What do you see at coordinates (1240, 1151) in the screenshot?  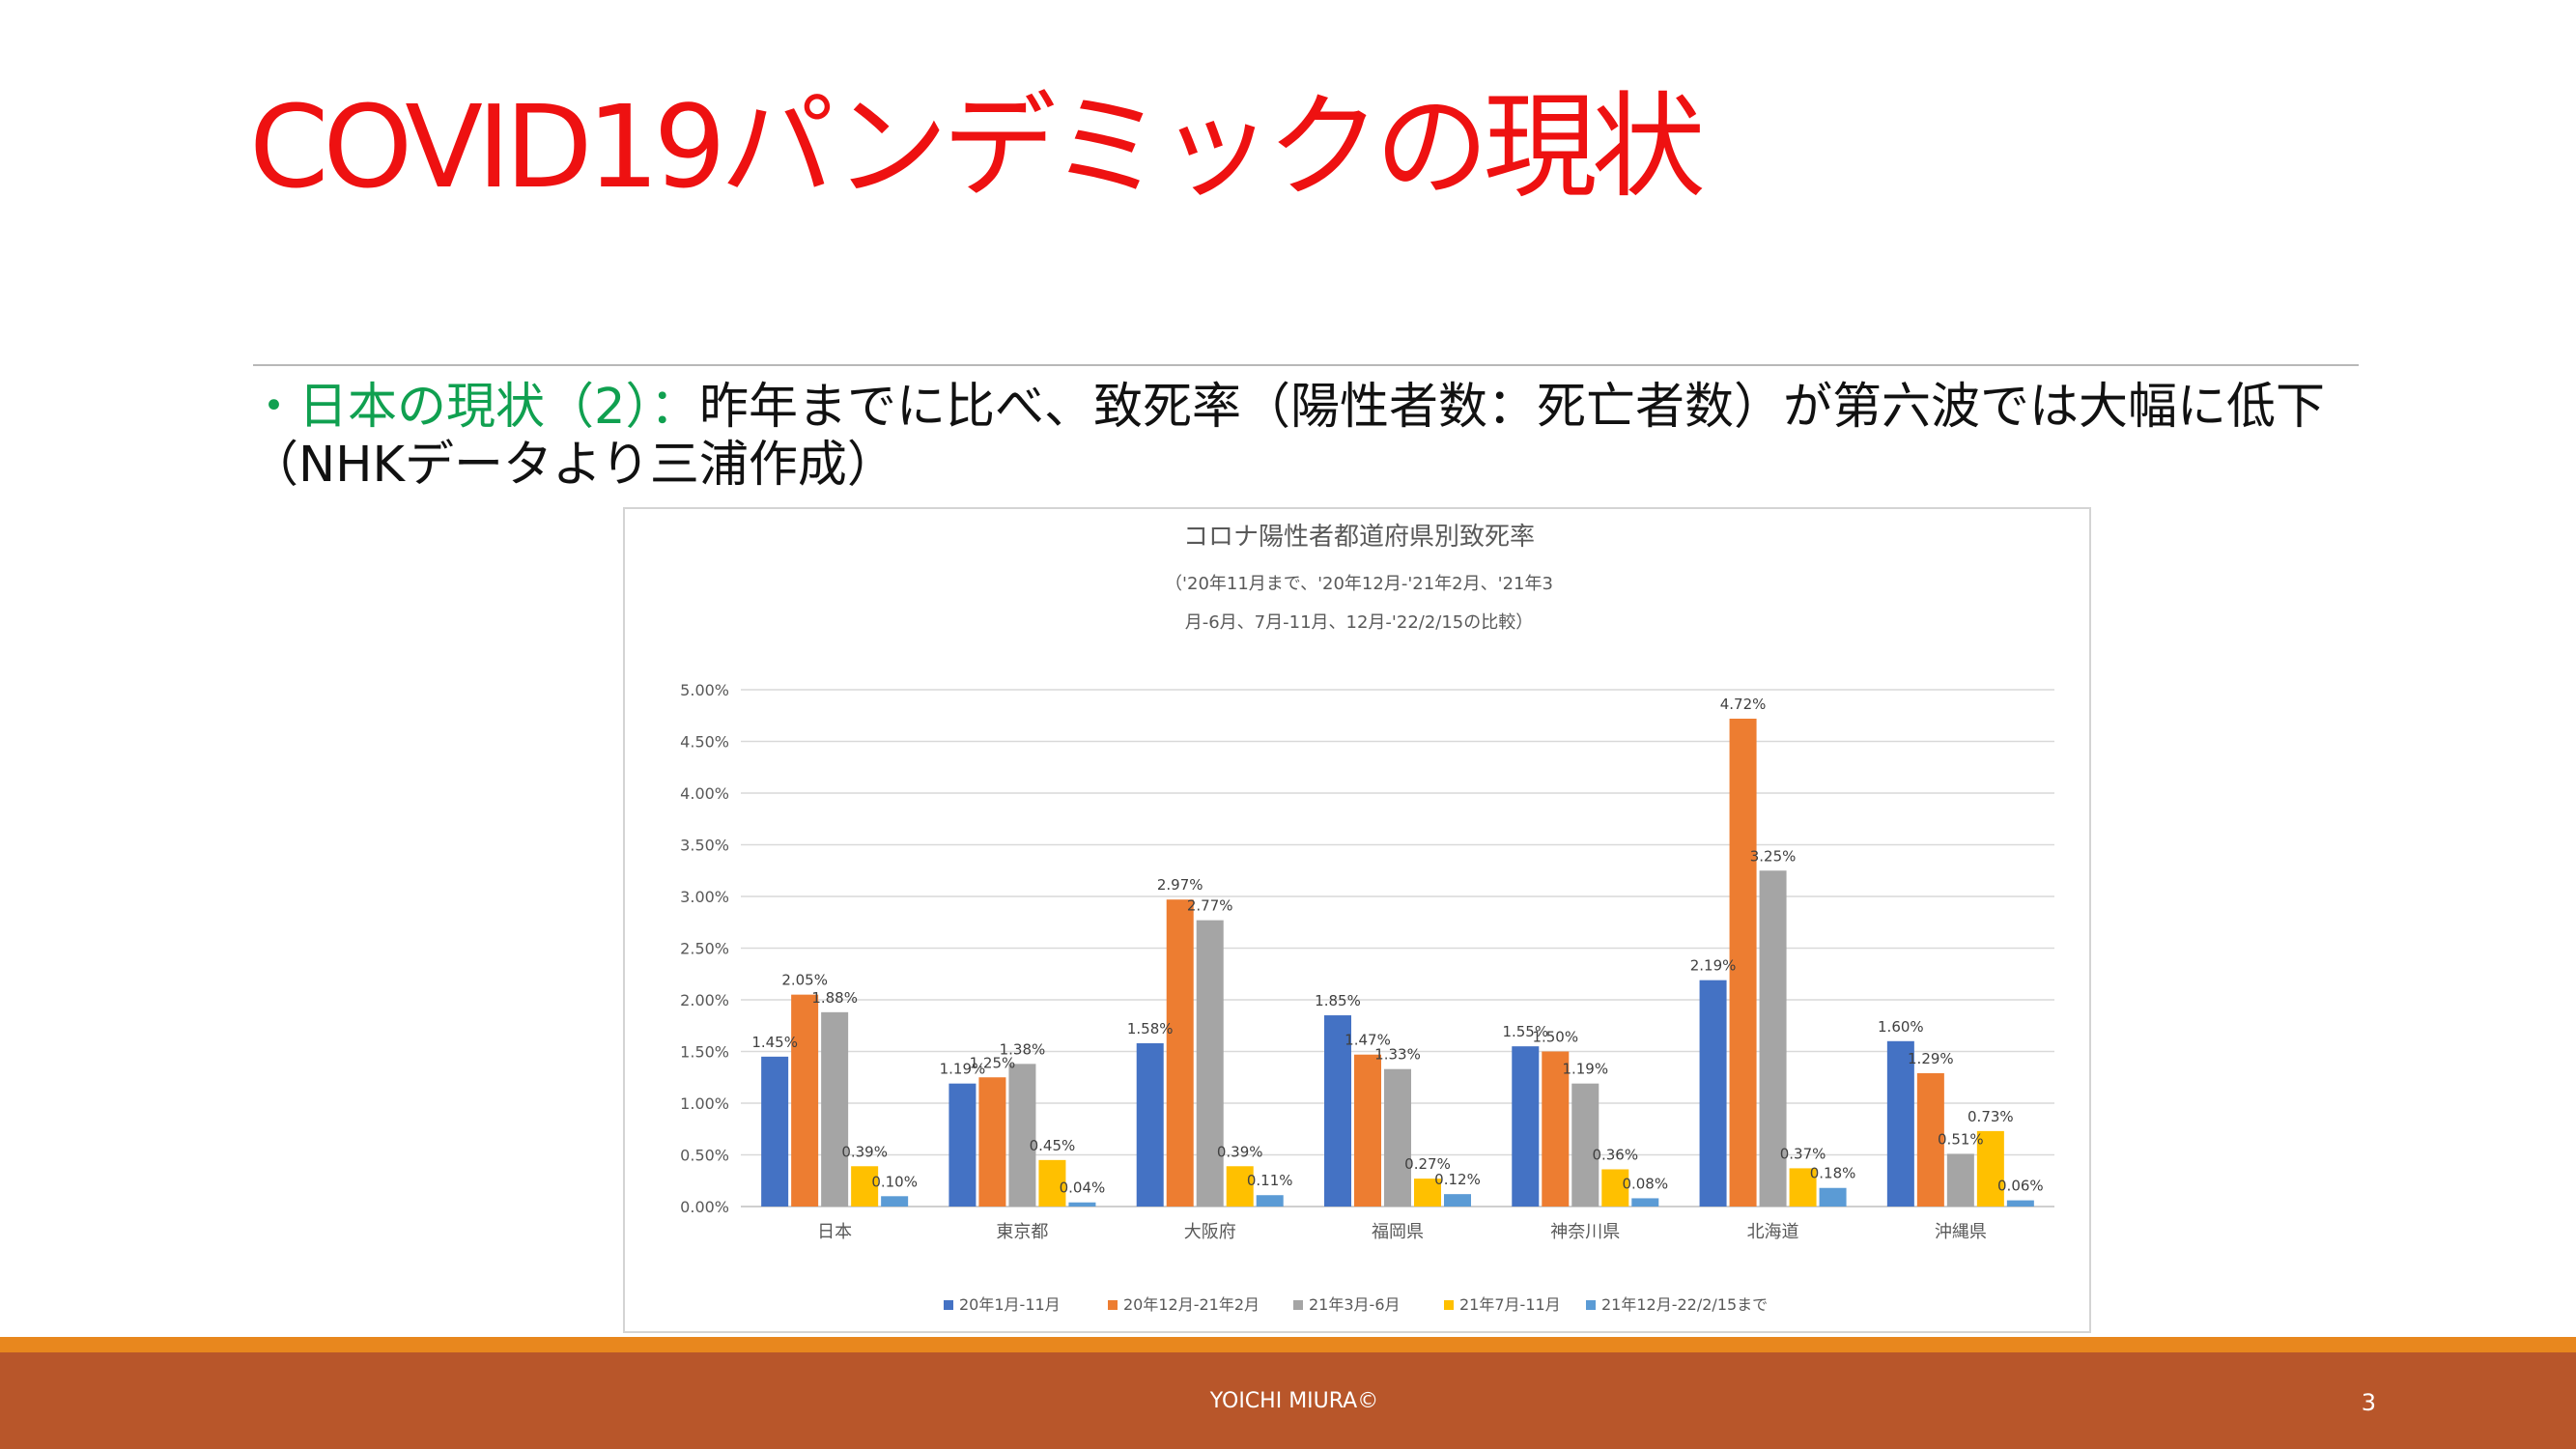 I see `data-label: 0.39%` at bounding box center [1240, 1151].